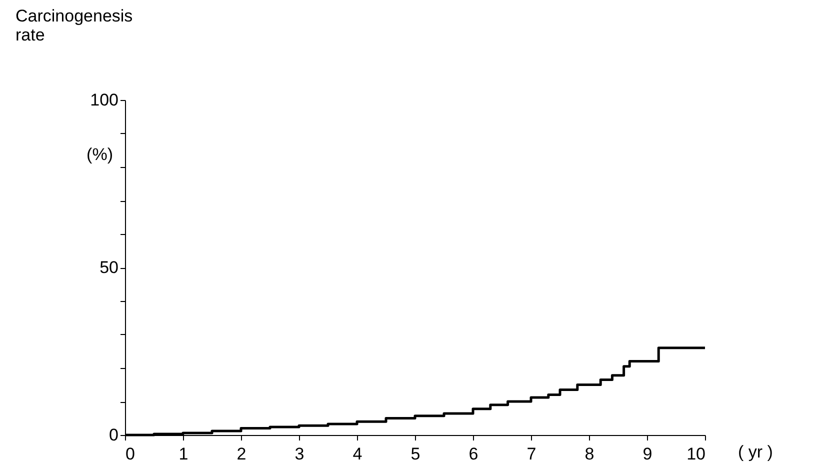 The width and height of the screenshot is (820, 470). What do you see at coordinates (109, 267) in the screenshot?
I see `y-tick-label: 50` at bounding box center [109, 267].